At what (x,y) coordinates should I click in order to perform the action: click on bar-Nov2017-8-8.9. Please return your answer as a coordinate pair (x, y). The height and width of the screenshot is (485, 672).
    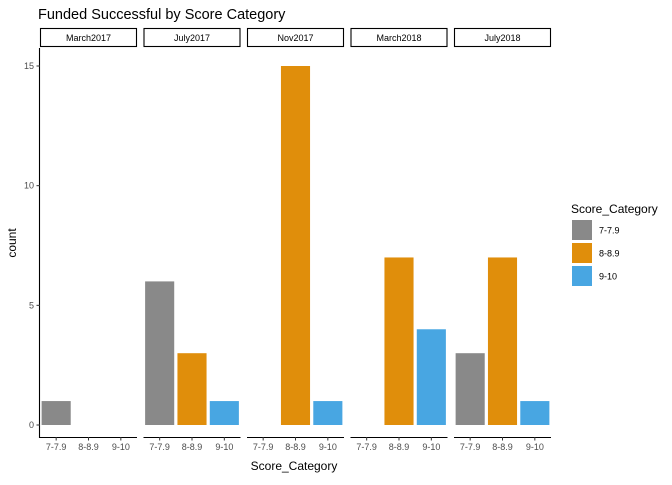
    Looking at the image, I should click on (295, 245).